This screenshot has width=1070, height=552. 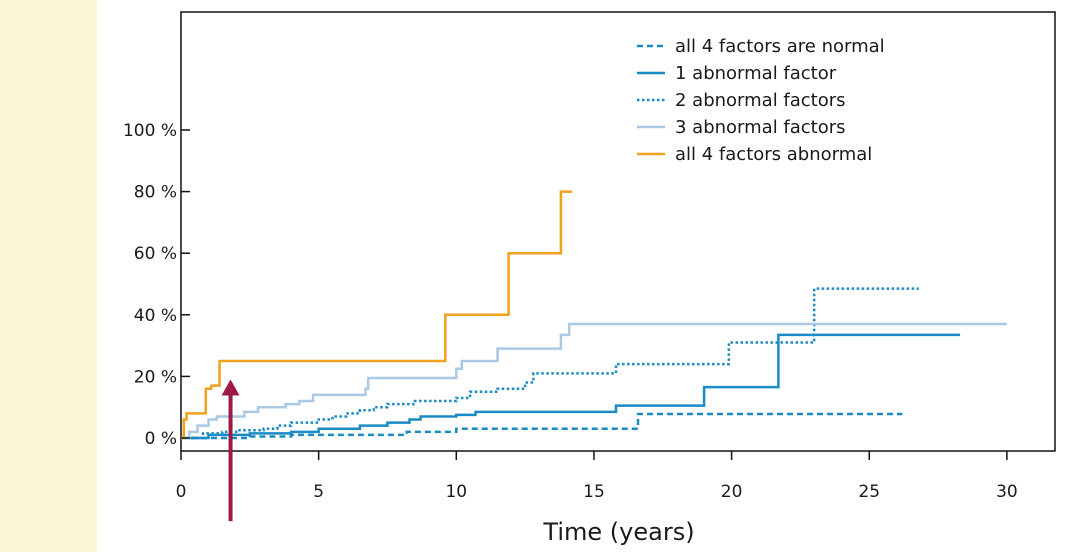 I want to click on x-tick-label: 10, so click(x=456, y=492).